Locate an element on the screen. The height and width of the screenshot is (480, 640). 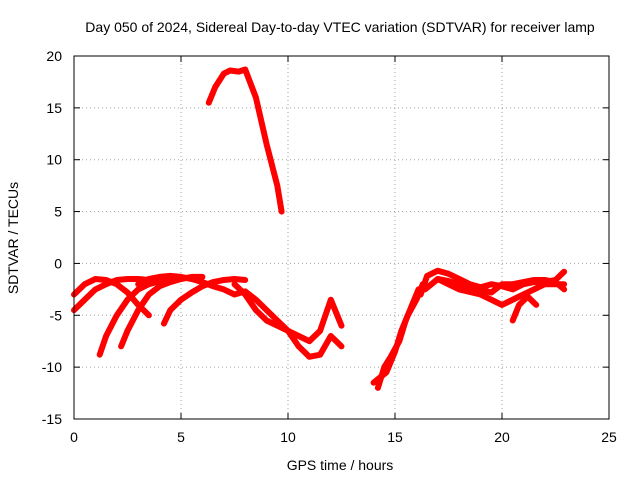
series-arc14 is located at coordinates (524, 308).